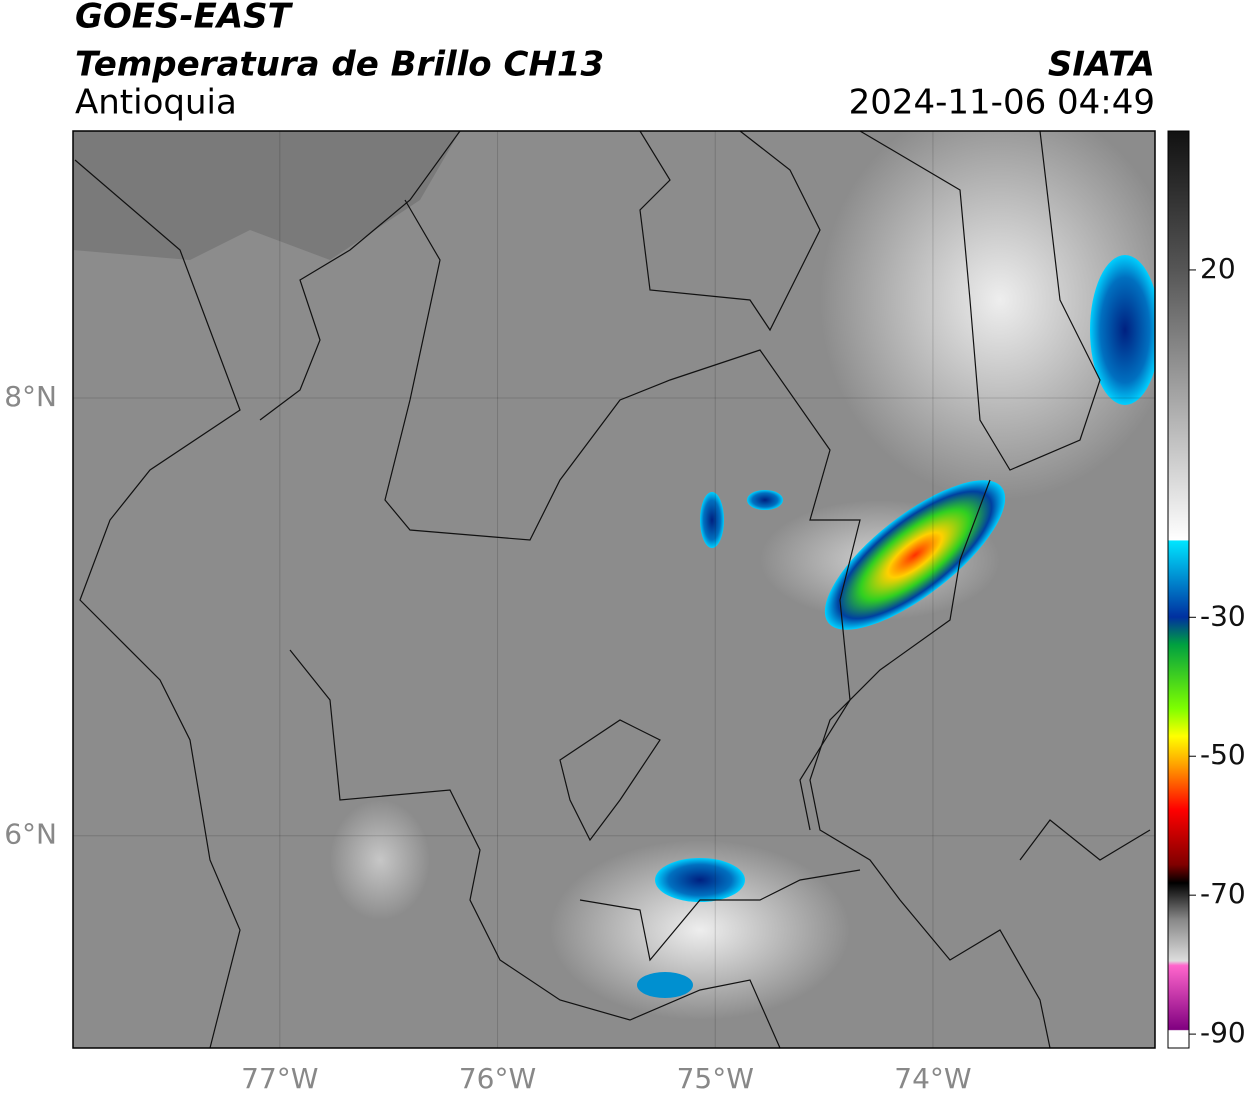 Image resolution: width=1252 pixels, height=1103 pixels. Describe the element at coordinates (1002, 103) in the screenshot. I see `datetime: 2024-11-06 04:49` at that location.